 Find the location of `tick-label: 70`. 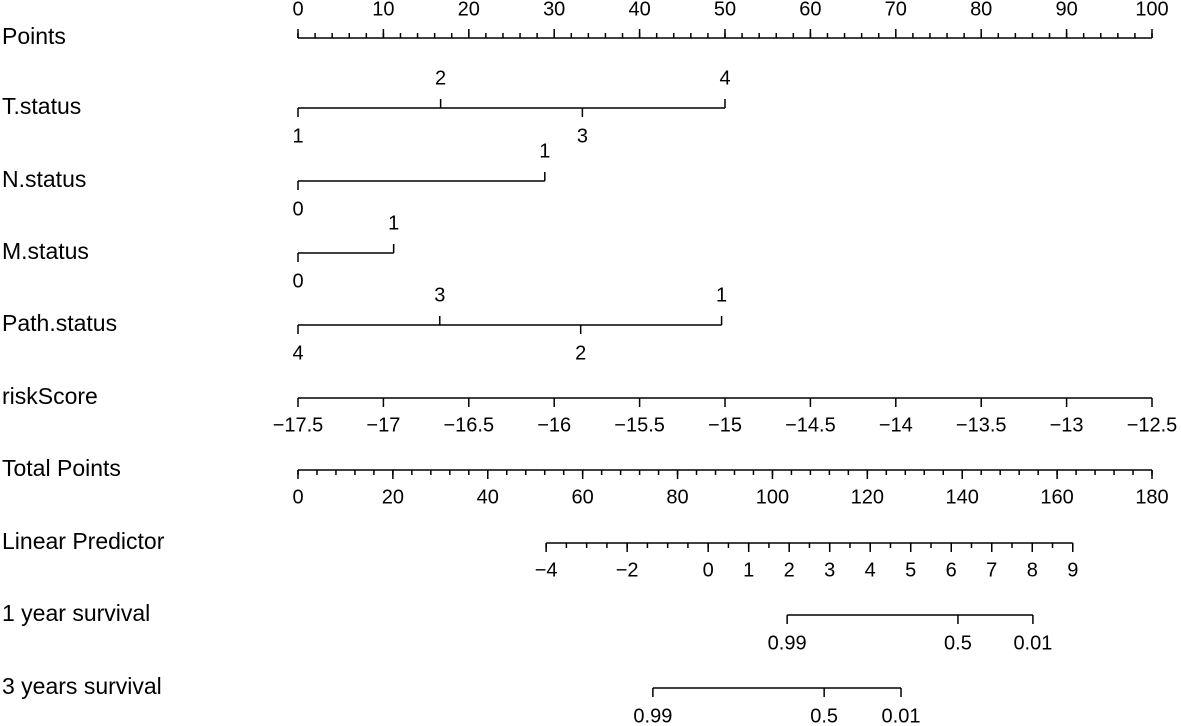

tick-label: 70 is located at coordinates (896, 10).